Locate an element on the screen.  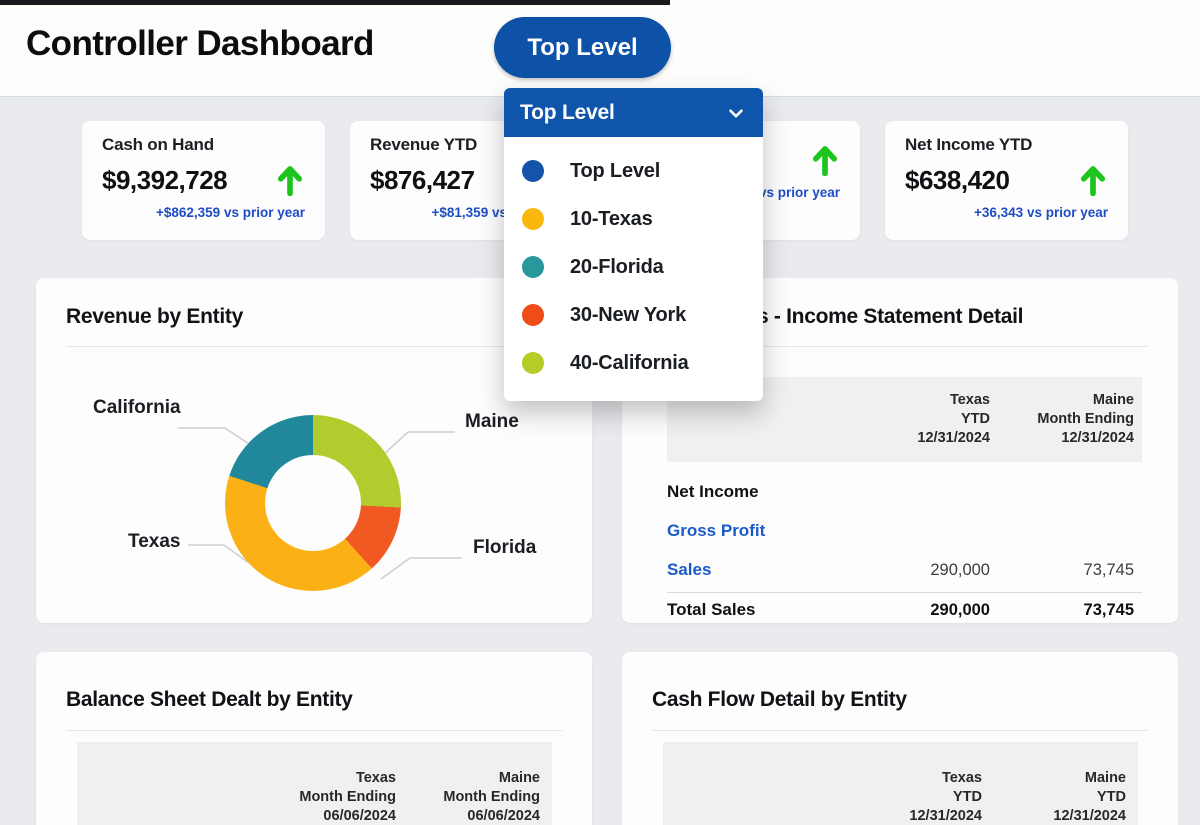
kpi-value: $9,392,728 is located at coordinates (165, 179).